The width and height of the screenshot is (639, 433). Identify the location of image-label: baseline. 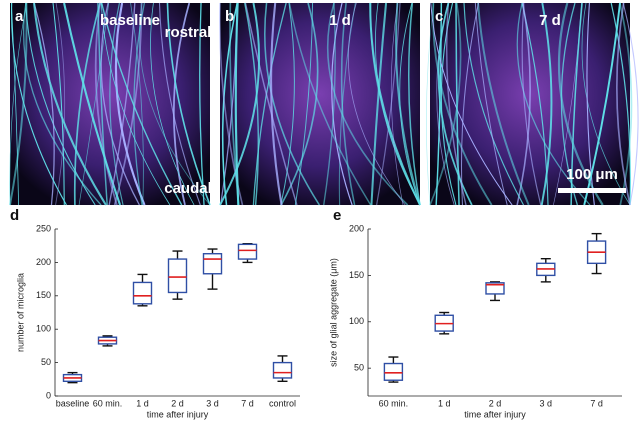
(130, 20).